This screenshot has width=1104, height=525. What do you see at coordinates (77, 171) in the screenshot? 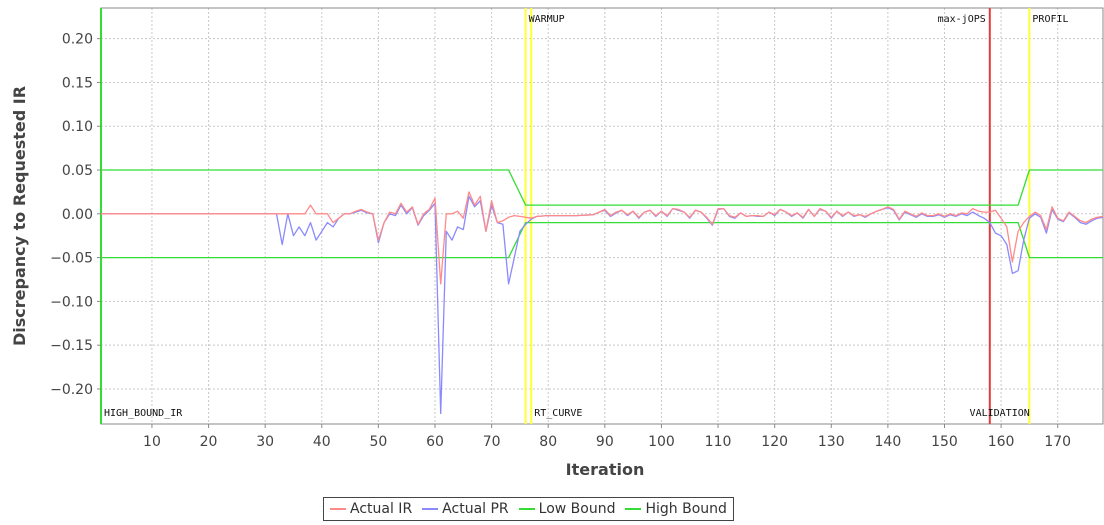
I see `y-tick-label: 0.05` at bounding box center [77, 171].